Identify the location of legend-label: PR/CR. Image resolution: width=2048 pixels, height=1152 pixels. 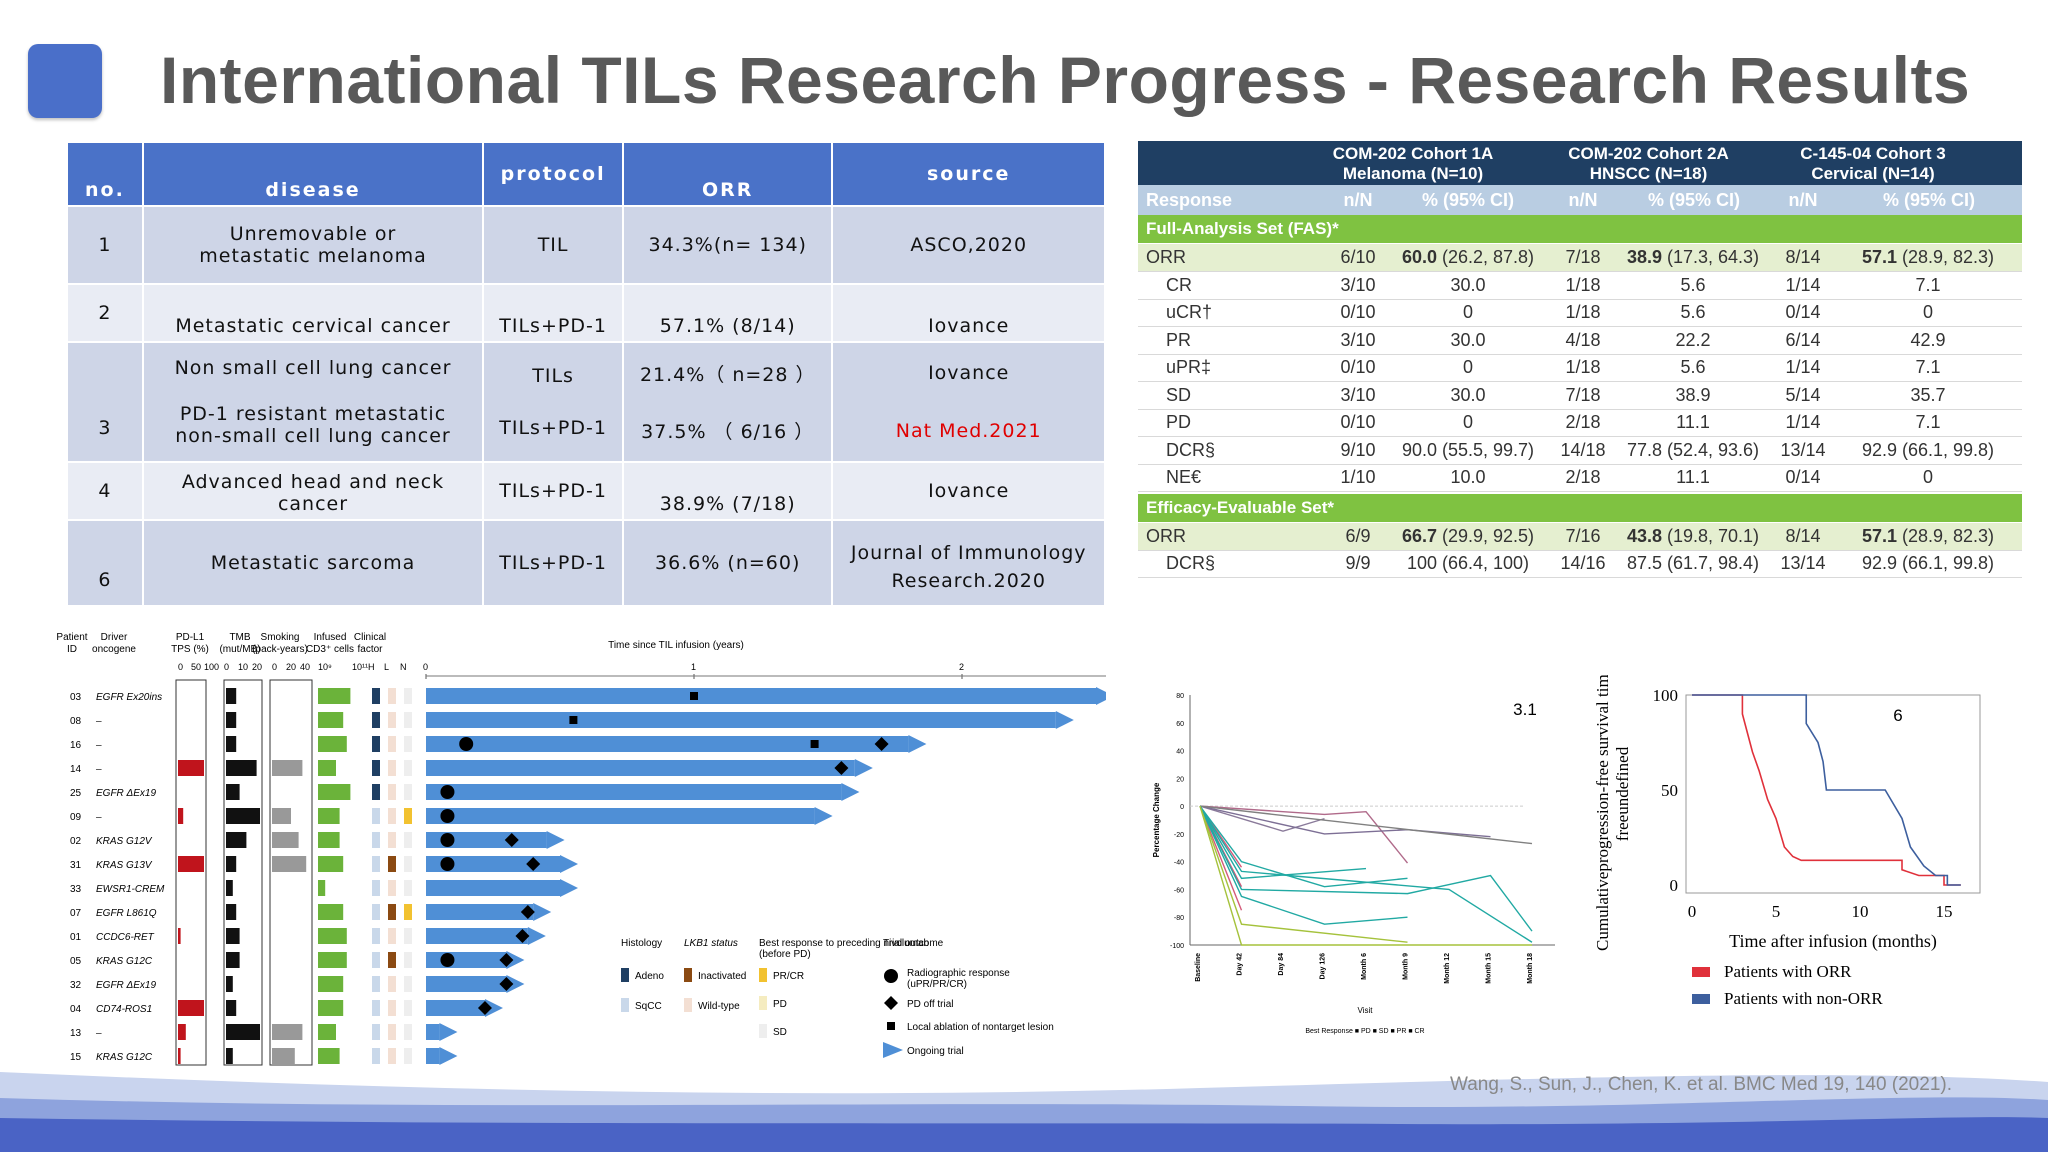
(788, 976).